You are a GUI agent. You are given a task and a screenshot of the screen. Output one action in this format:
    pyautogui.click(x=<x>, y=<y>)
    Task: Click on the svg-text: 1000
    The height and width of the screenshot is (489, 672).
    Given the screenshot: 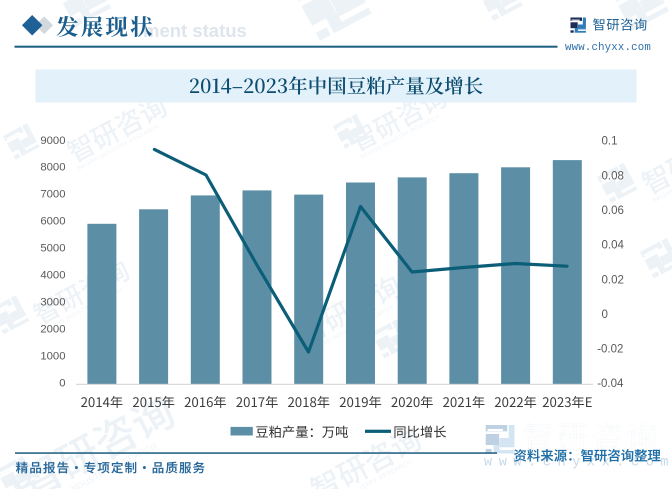 What is the action you would take?
    pyautogui.click(x=52, y=356)
    